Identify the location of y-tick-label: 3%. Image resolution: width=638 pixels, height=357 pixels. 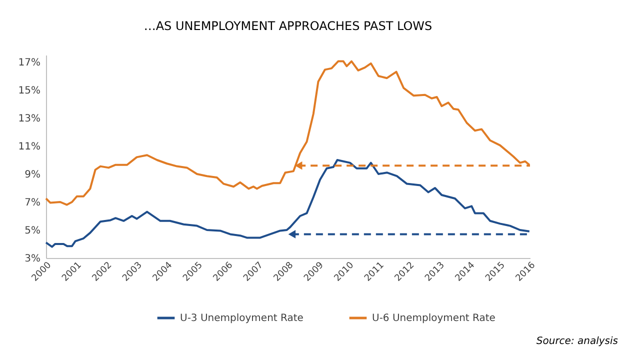
(32, 259).